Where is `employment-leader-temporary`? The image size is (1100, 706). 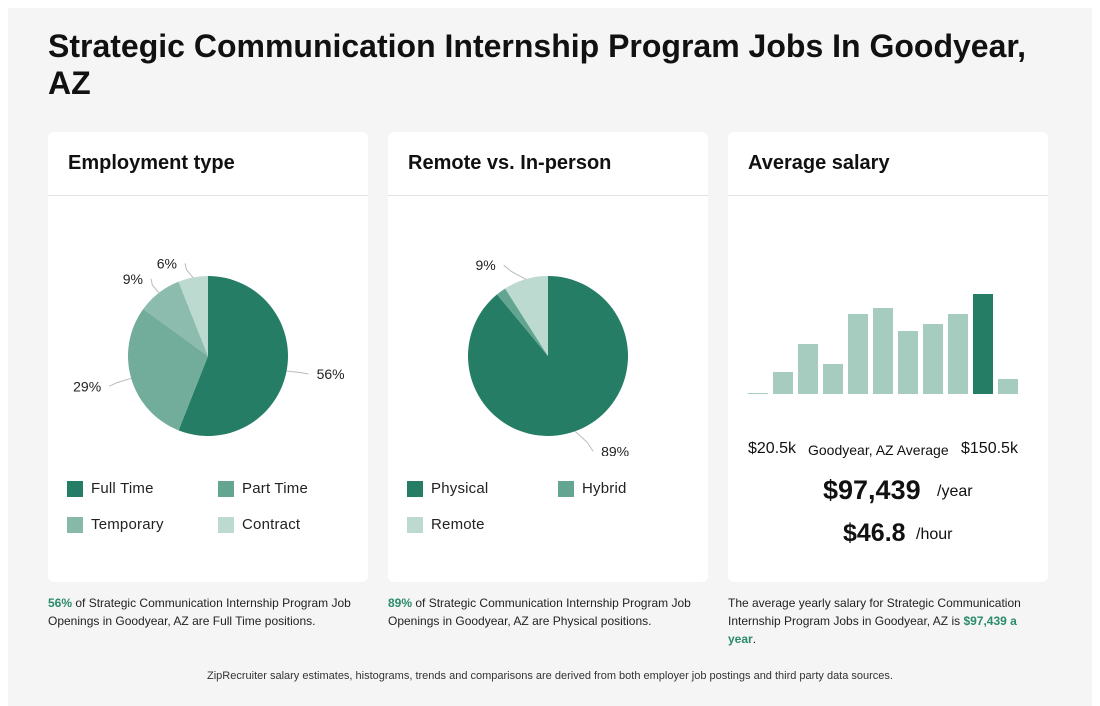 employment-leader-temporary is located at coordinates (155, 286).